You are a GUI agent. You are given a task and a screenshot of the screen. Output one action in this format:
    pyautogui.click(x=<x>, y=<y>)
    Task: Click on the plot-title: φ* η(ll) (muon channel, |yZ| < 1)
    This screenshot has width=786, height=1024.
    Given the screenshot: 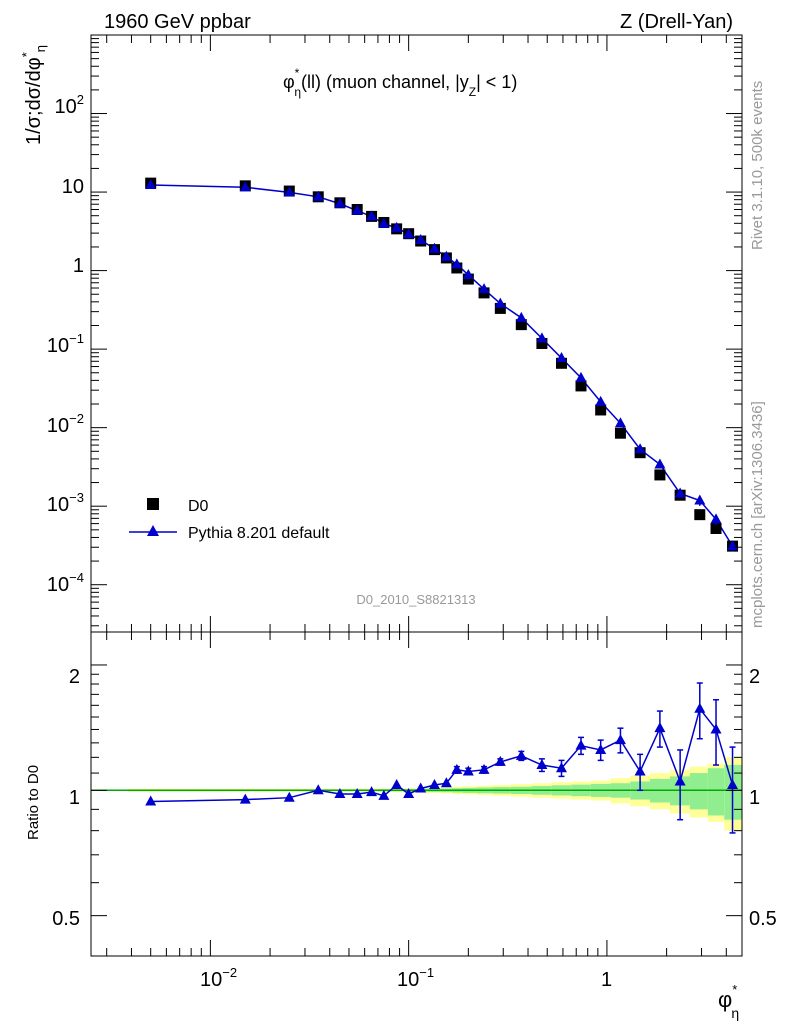 What is the action you would take?
    pyautogui.click(x=400, y=82)
    